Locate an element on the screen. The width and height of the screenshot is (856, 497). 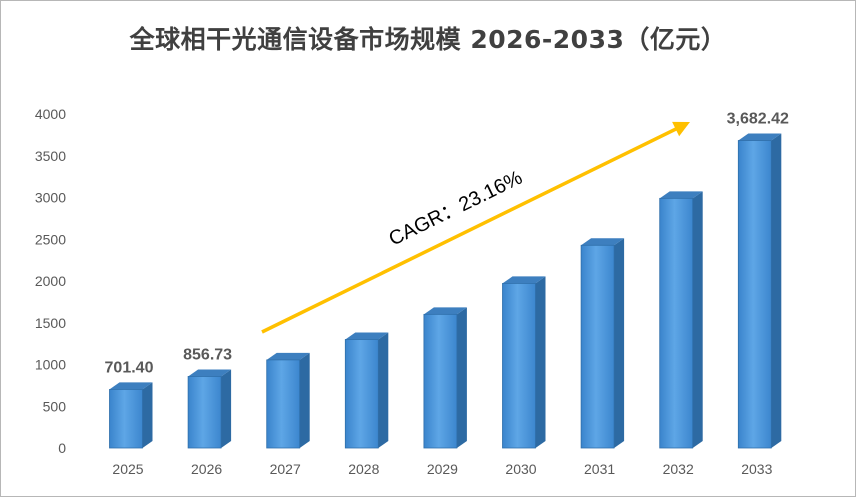
y-tick-label: 0 is located at coordinates (62, 448).